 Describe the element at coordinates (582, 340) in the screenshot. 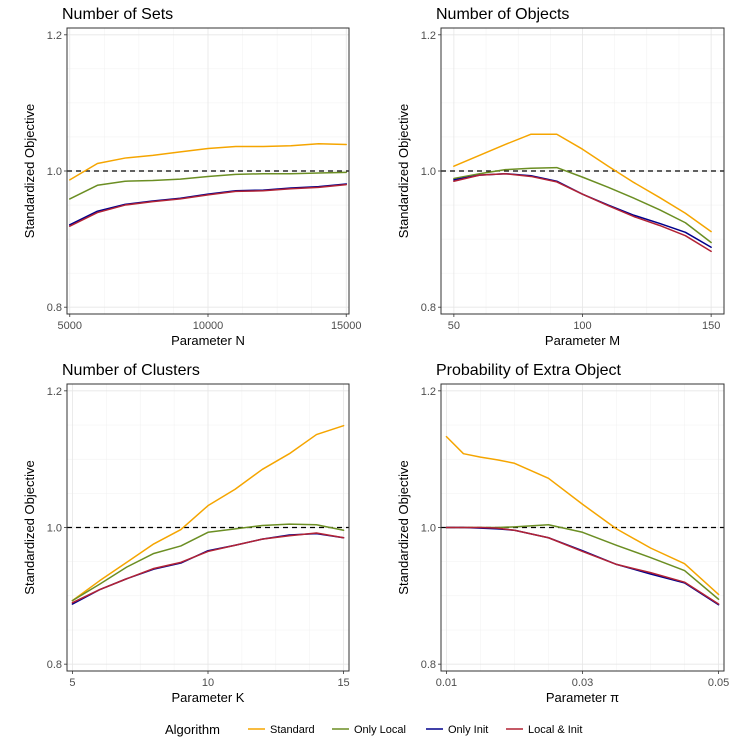

I see `x-axis-label: Parameter M` at that location.